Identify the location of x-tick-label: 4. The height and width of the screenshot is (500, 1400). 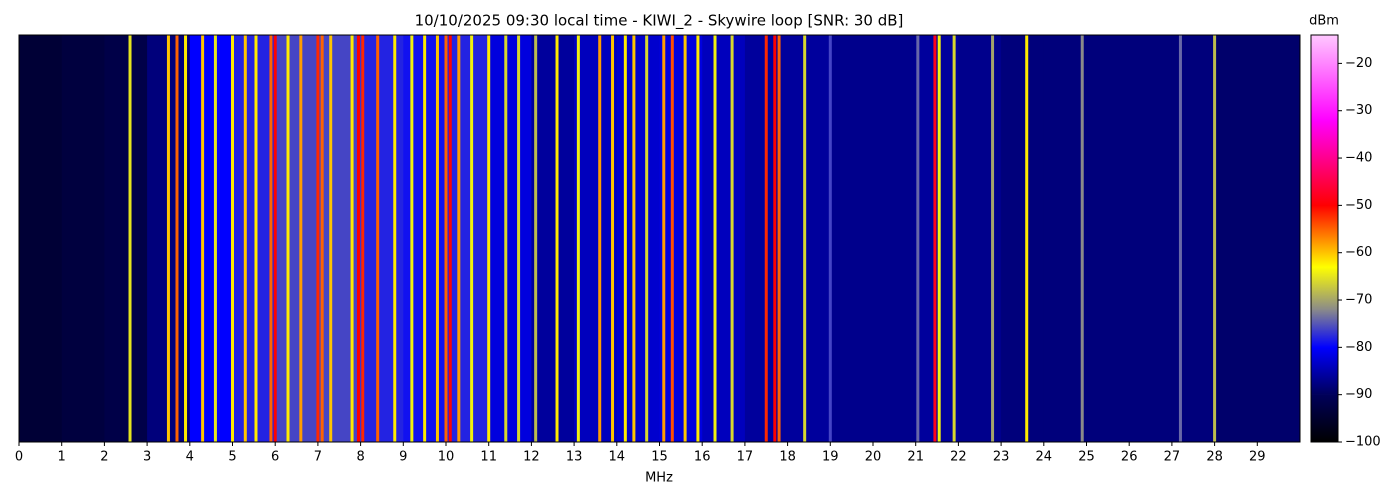
(190, 457).